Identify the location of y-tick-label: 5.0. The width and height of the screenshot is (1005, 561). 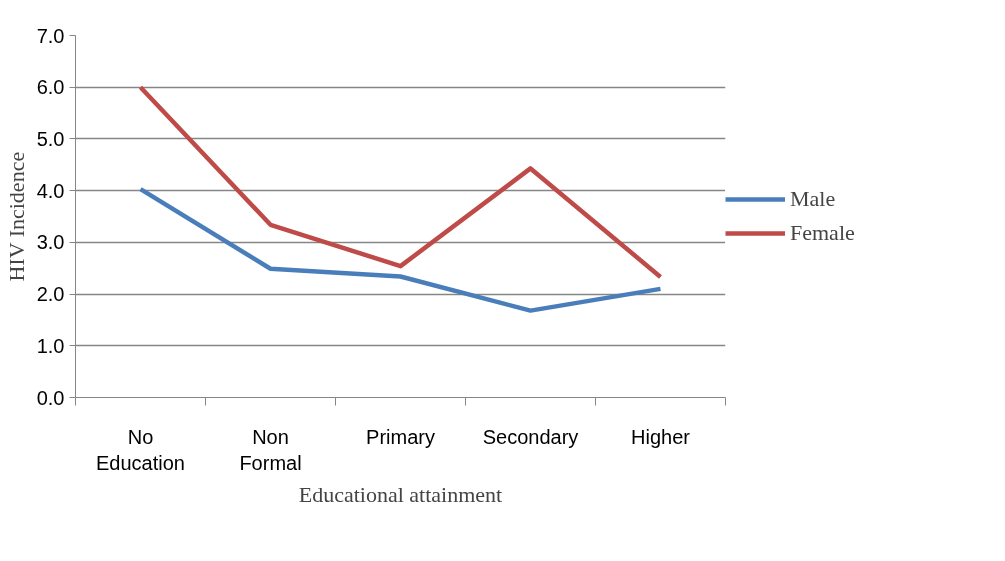
(50, 138).